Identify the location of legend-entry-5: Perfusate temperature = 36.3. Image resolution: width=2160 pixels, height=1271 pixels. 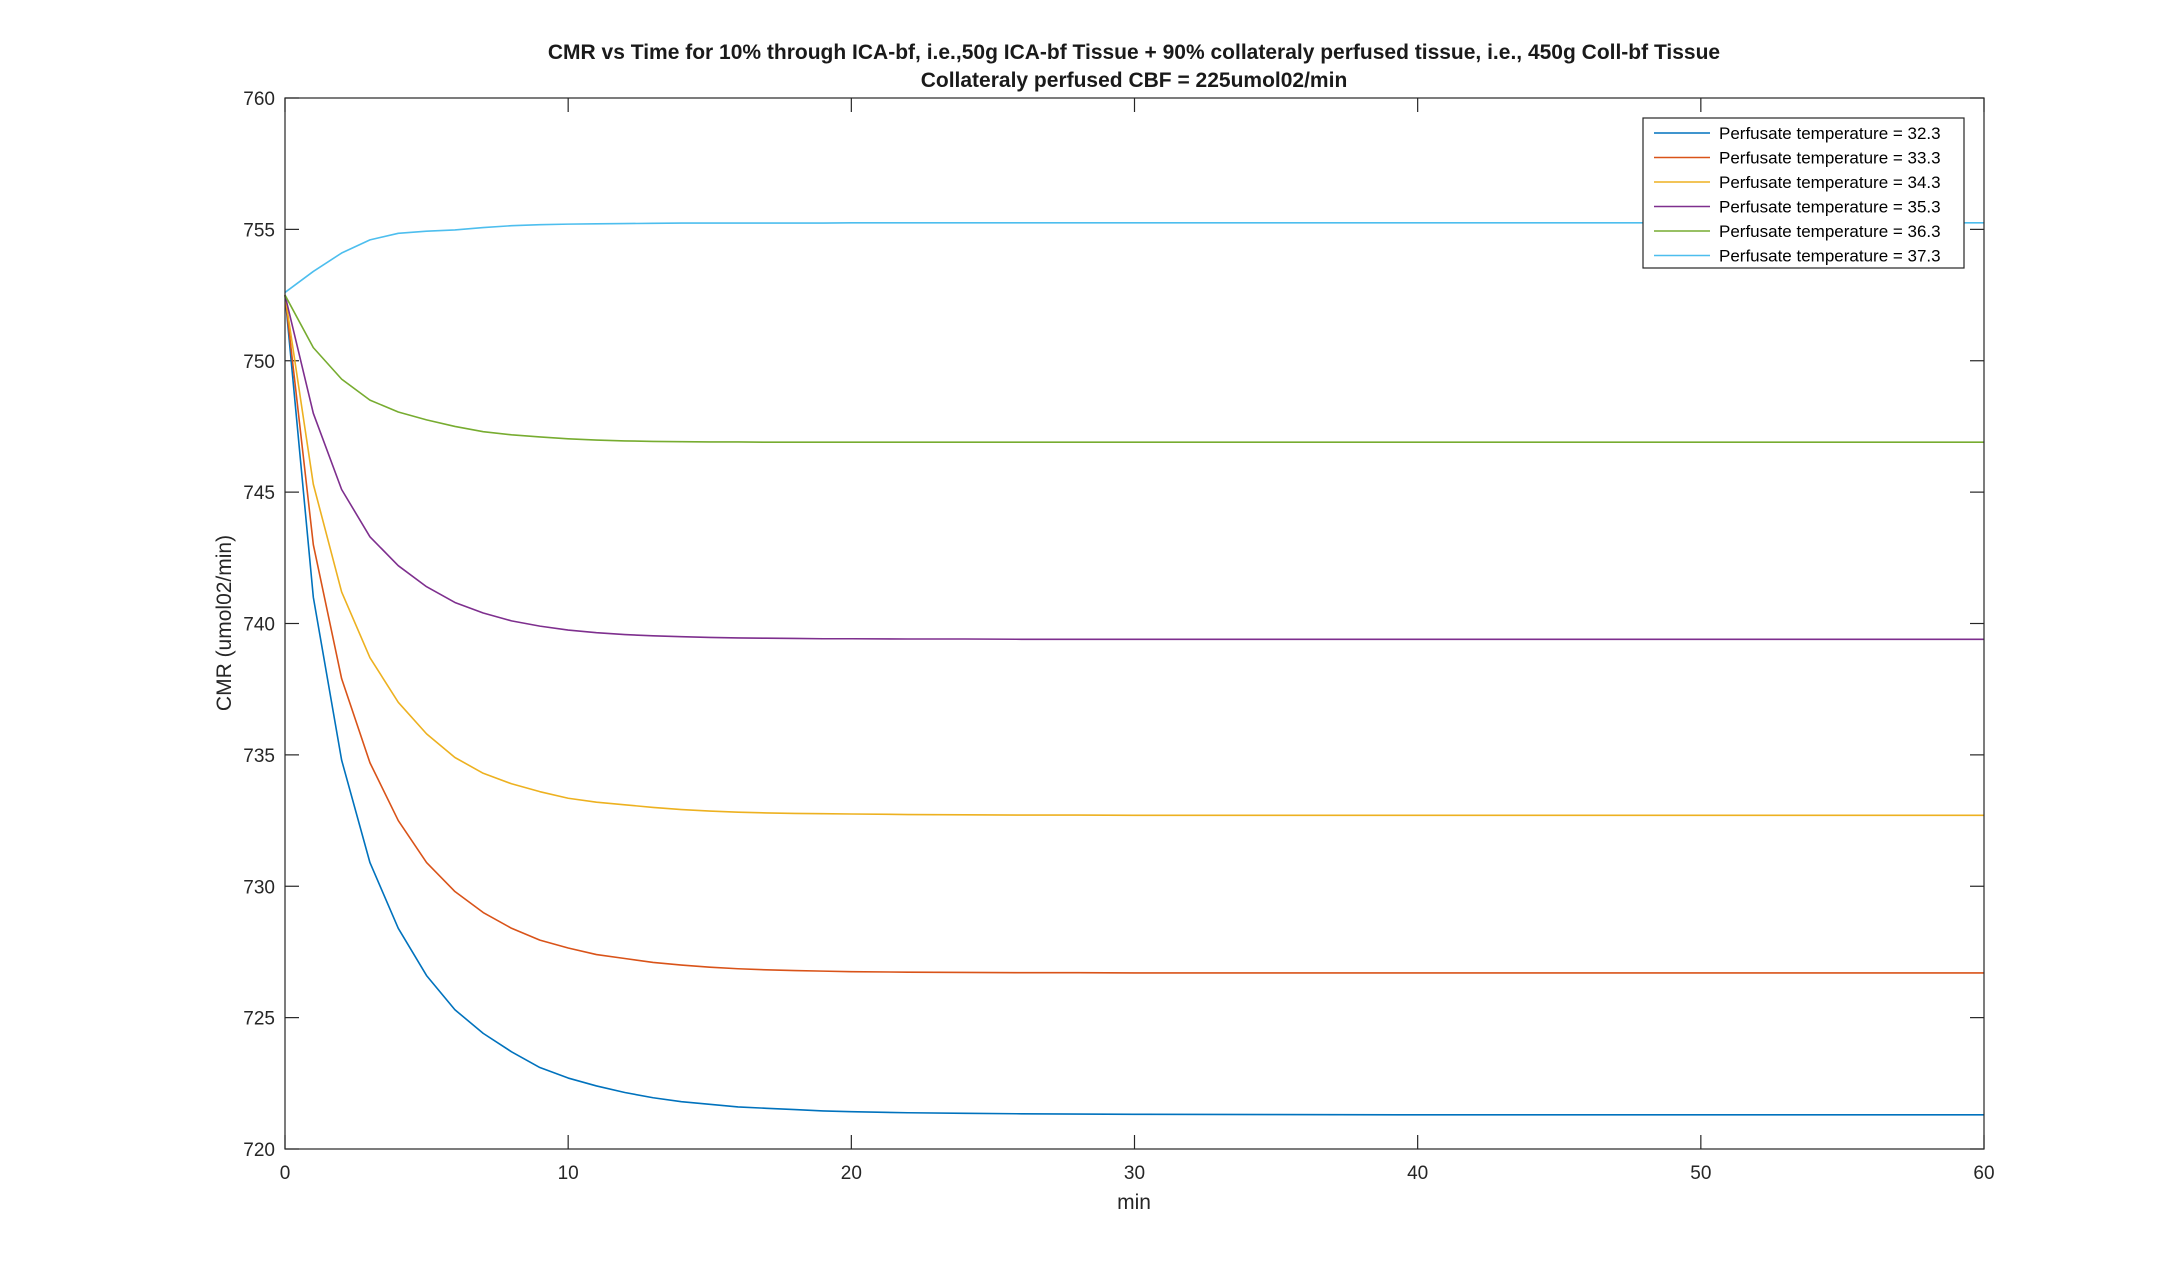
(1830, 231).